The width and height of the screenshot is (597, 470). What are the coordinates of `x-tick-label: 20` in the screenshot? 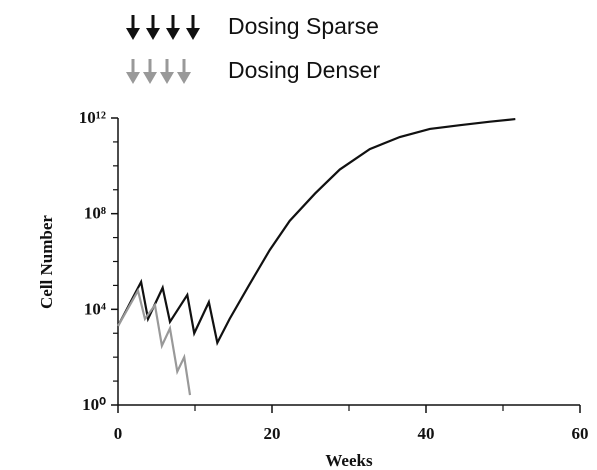 It's located at (272, 433).